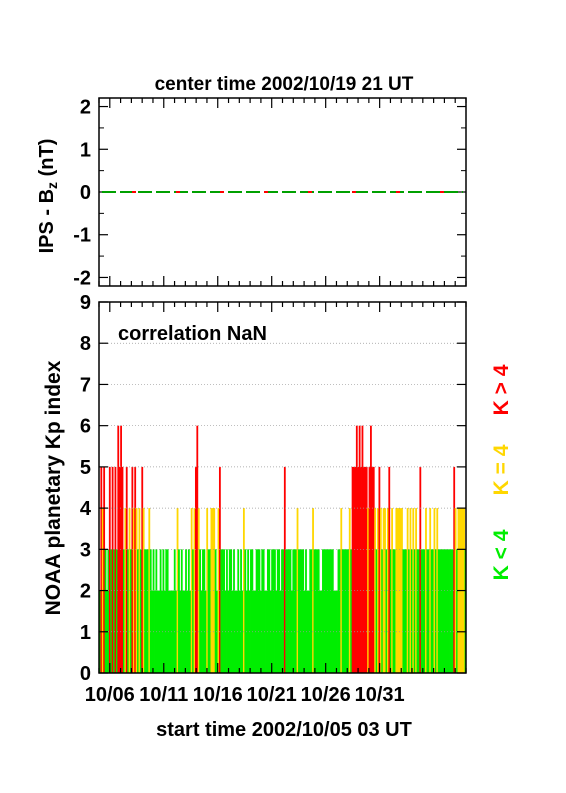 The image size is (566, 793). I want to click on kp-y-tick-label: 8, so click(85, 344).